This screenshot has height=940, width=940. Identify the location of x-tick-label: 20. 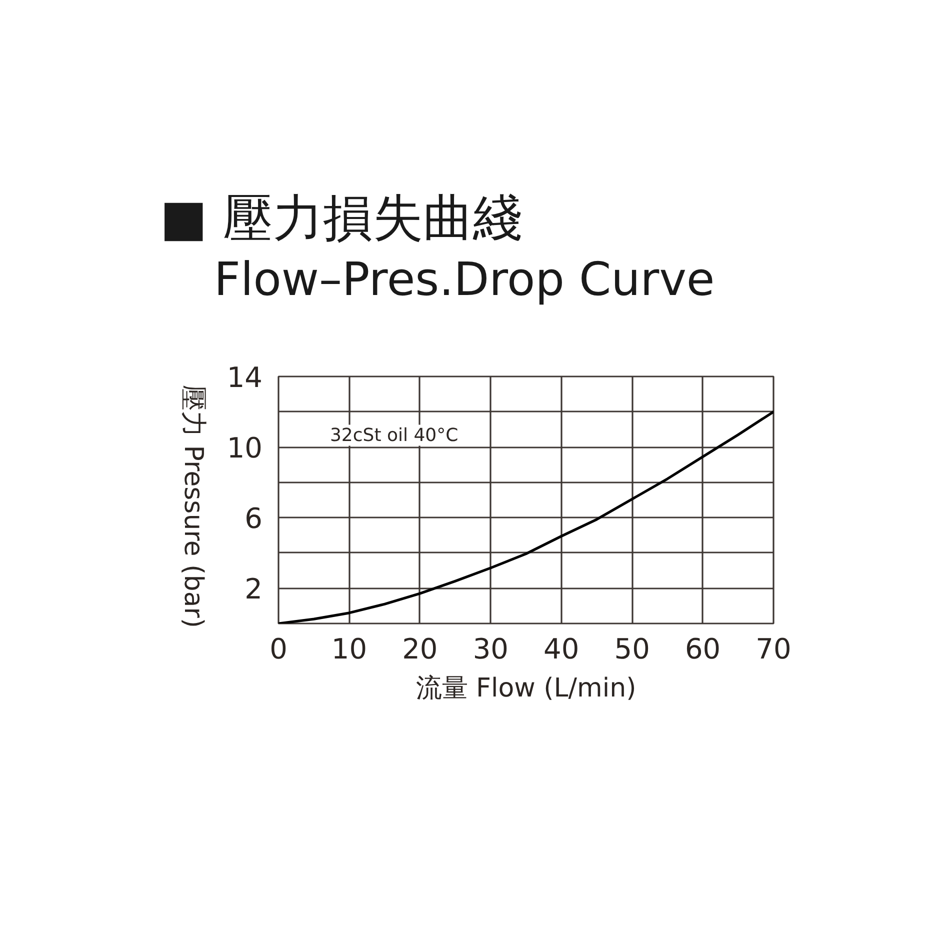
(420, 649).